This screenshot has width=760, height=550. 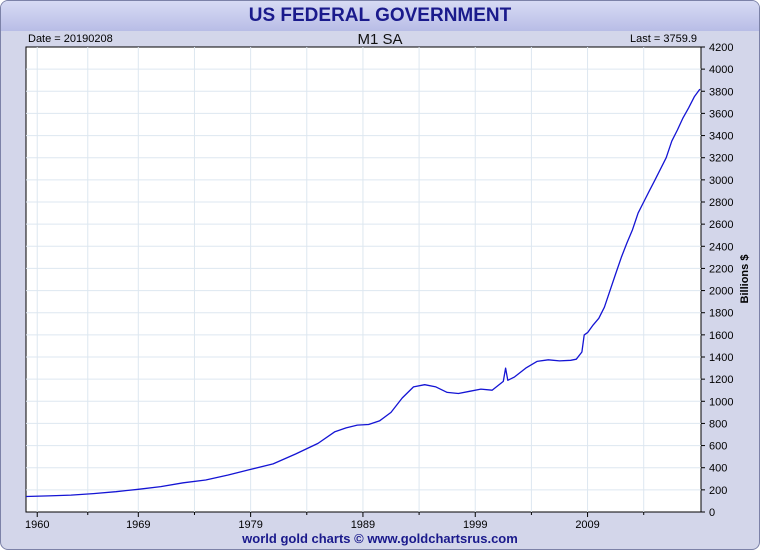 I want to click on y-tick-label: 2800, so click(x=721, y=203).